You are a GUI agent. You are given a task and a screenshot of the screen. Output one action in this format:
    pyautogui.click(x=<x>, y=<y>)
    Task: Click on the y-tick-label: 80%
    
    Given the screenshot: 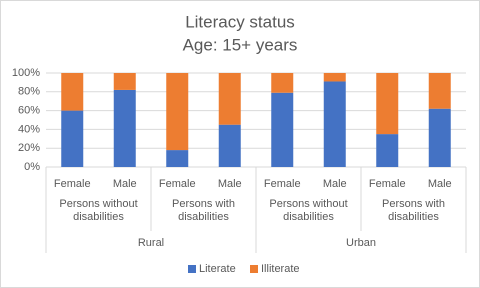 What is the action you would take?
    pyautogui.click(x=29, y=92)
    